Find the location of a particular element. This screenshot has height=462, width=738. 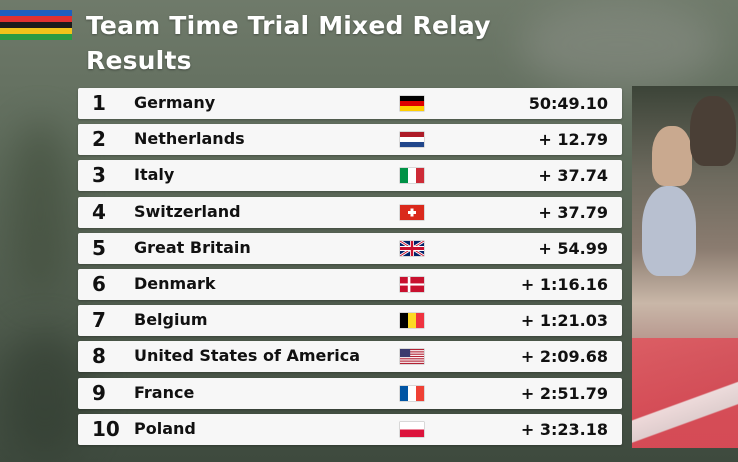

rainbow-stripes-logo is located at coordinates (36, 27).